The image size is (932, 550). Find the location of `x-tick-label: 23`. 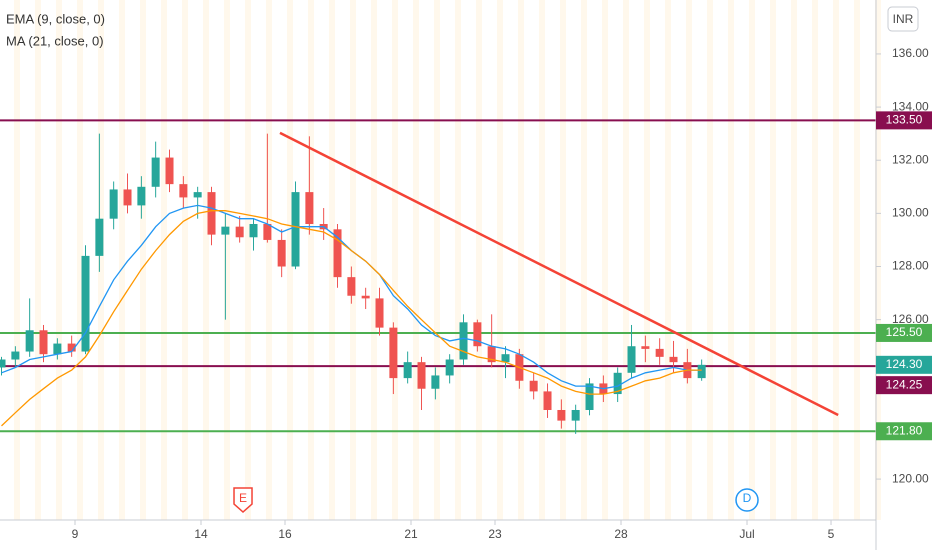

x-tick-label: 23 is located at coordinates (495, 534).